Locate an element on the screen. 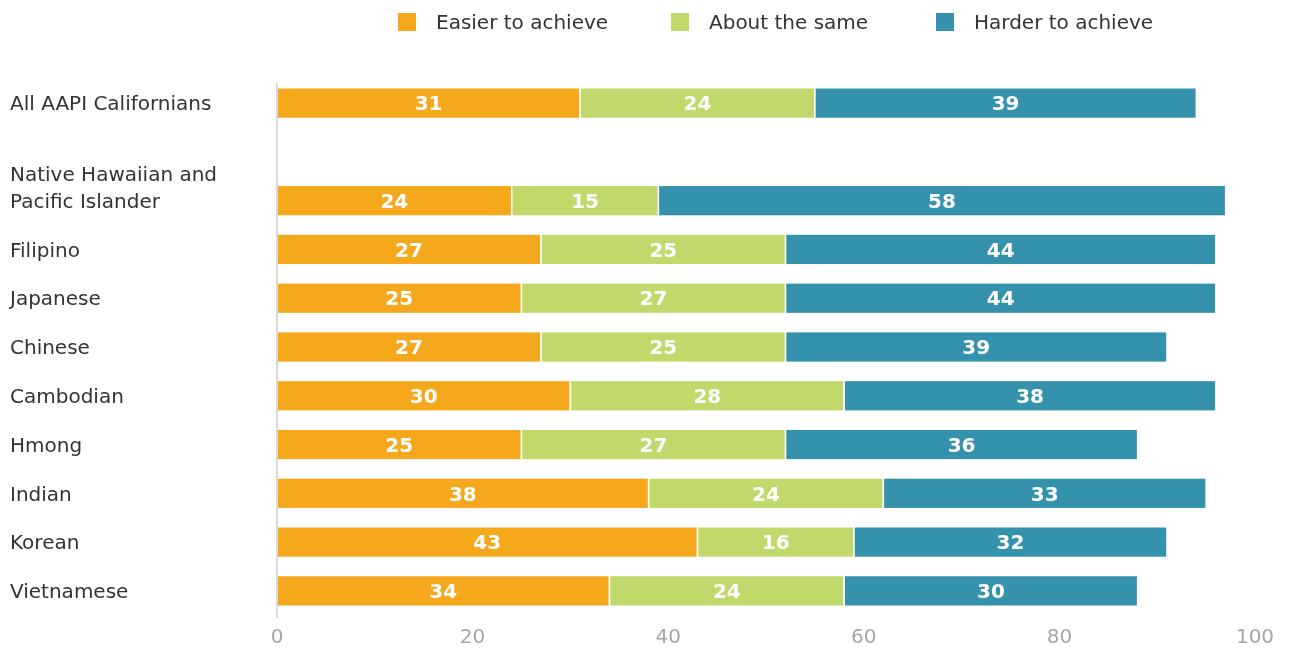 The image size is (1293, 669). y-tick-label: Indian is located at coordinates (41, 493).